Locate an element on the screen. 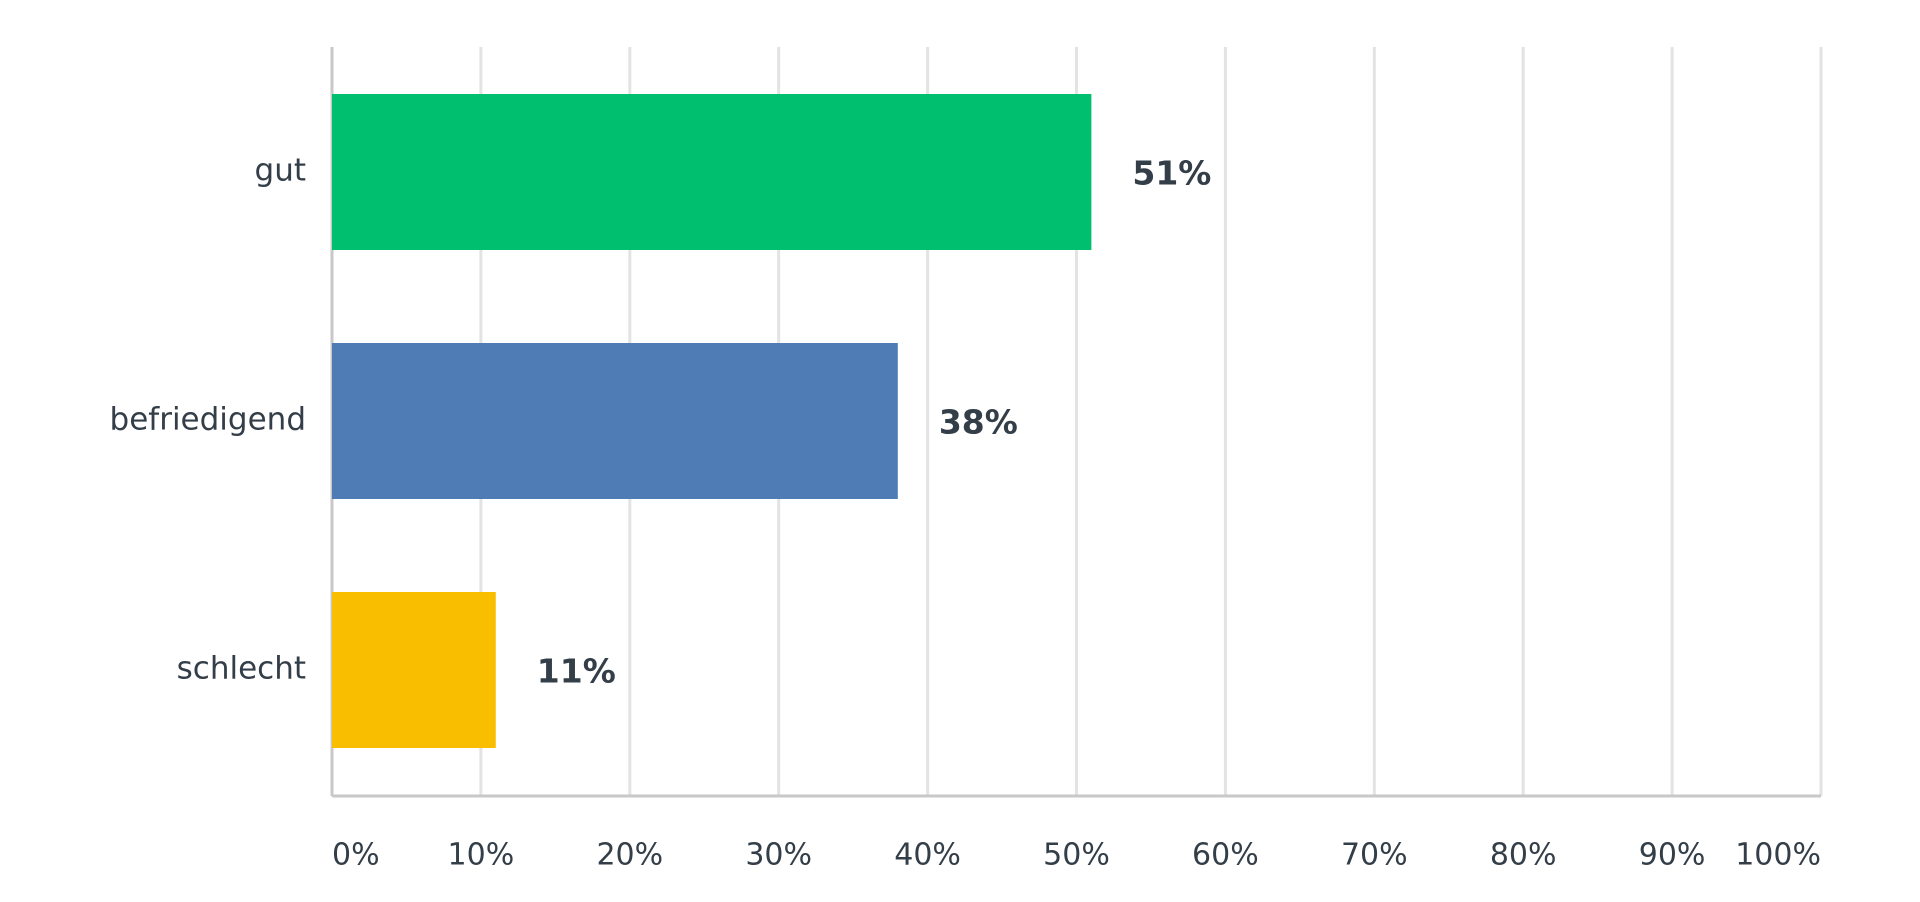 The image size is (1920, 902). x-tick-label: 0% is located at coordinates (356, 855).